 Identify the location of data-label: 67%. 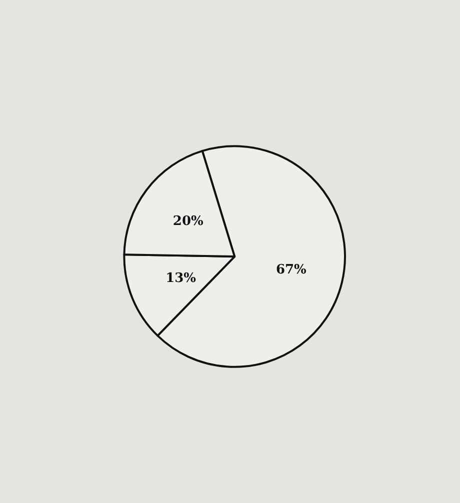
(292, 270).